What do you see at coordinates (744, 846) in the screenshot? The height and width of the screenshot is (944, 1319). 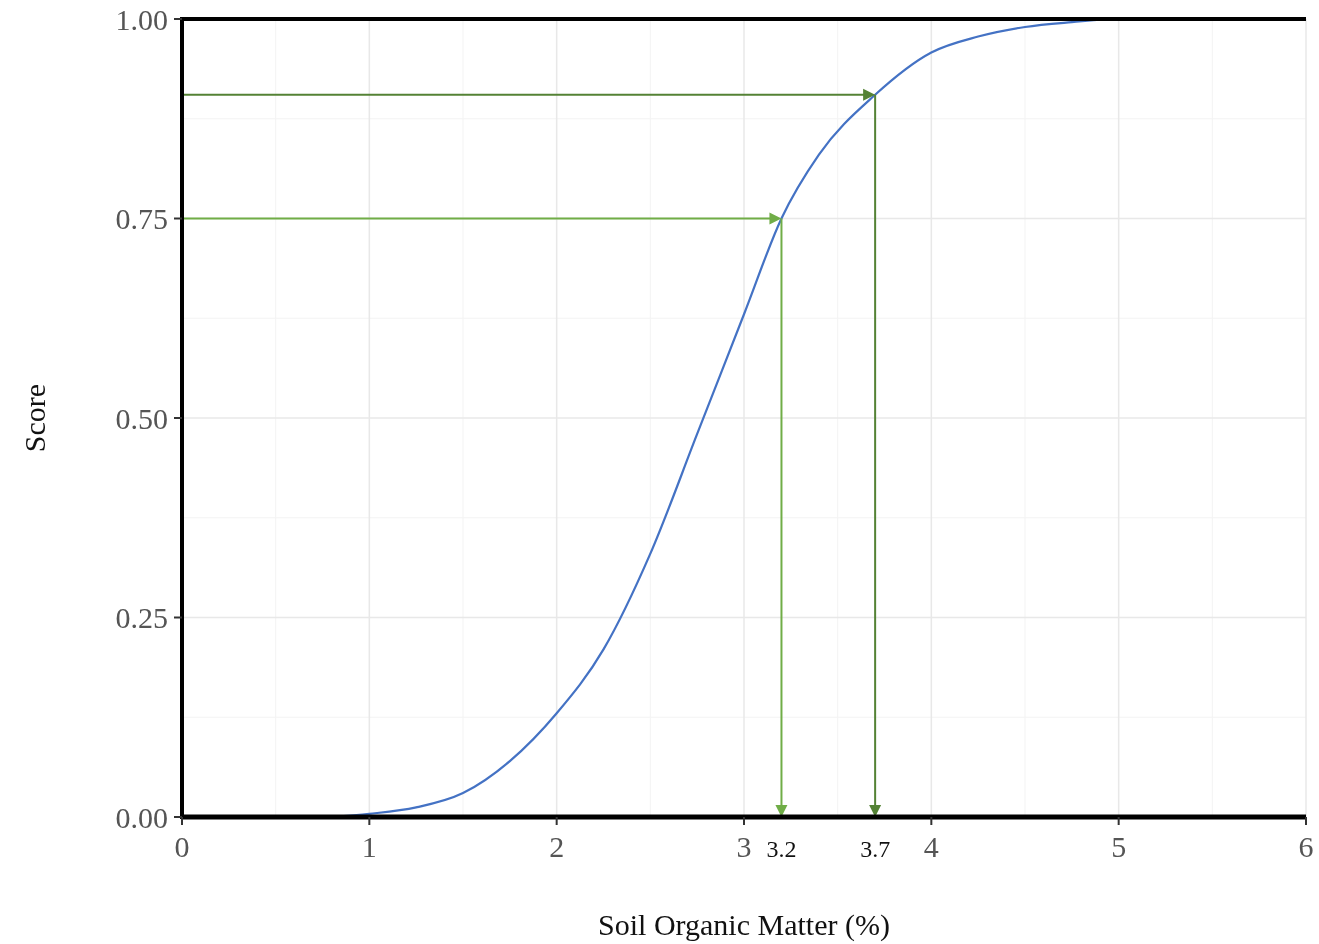 I see `x-tick-label: 3` at bounding box center [744, 846].